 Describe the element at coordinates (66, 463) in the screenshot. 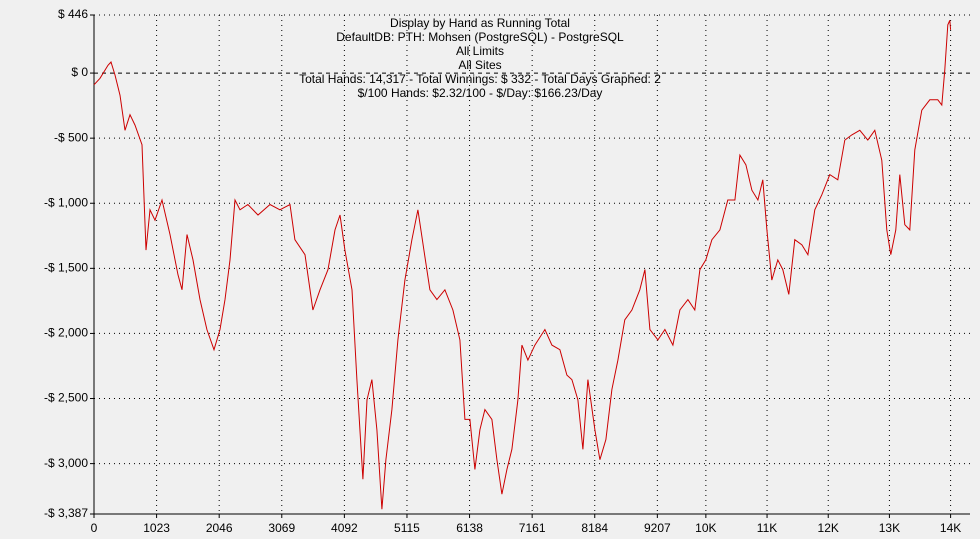

I see `y-tick-label: -$ 3,000` at that location.